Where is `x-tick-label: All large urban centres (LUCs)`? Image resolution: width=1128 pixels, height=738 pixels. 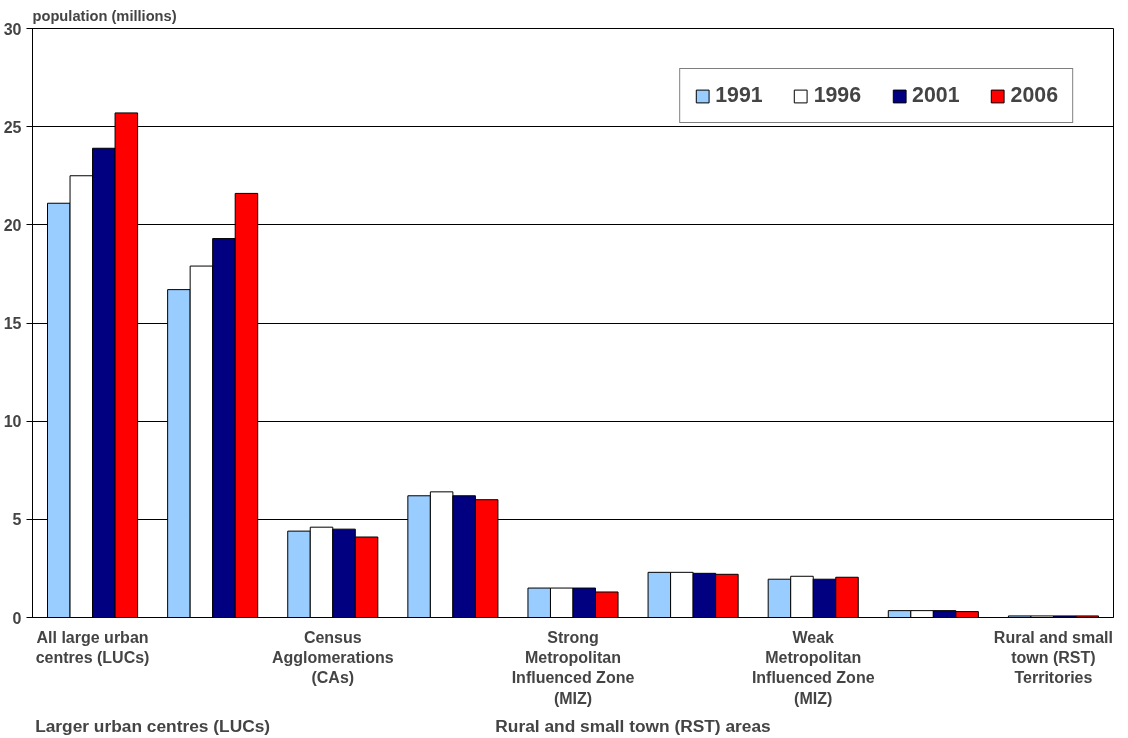 x-tick-label: All large urban centres (LUCs) is located at coordinates (92, 647).